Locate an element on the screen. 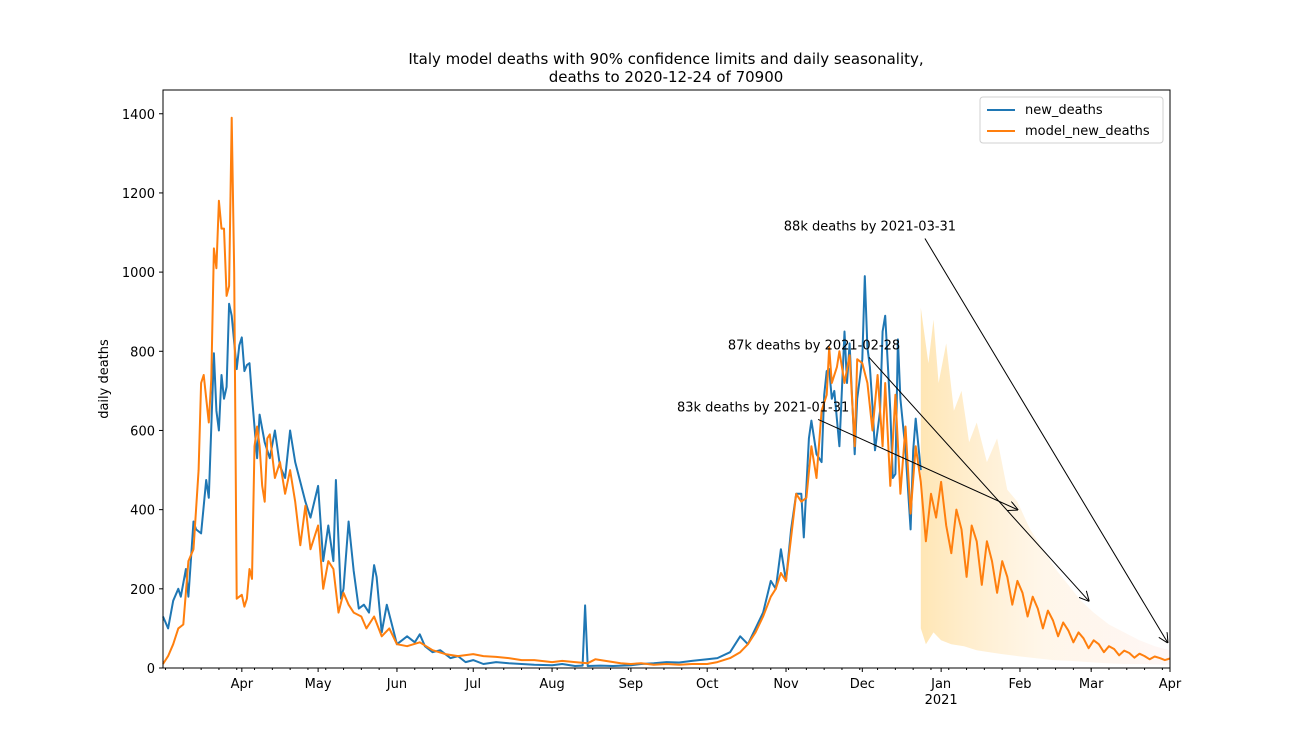 Image resolution: width=1300 pixels, height=750 pixels. x-tick-label: Nov is located at coordinates (786, 684).